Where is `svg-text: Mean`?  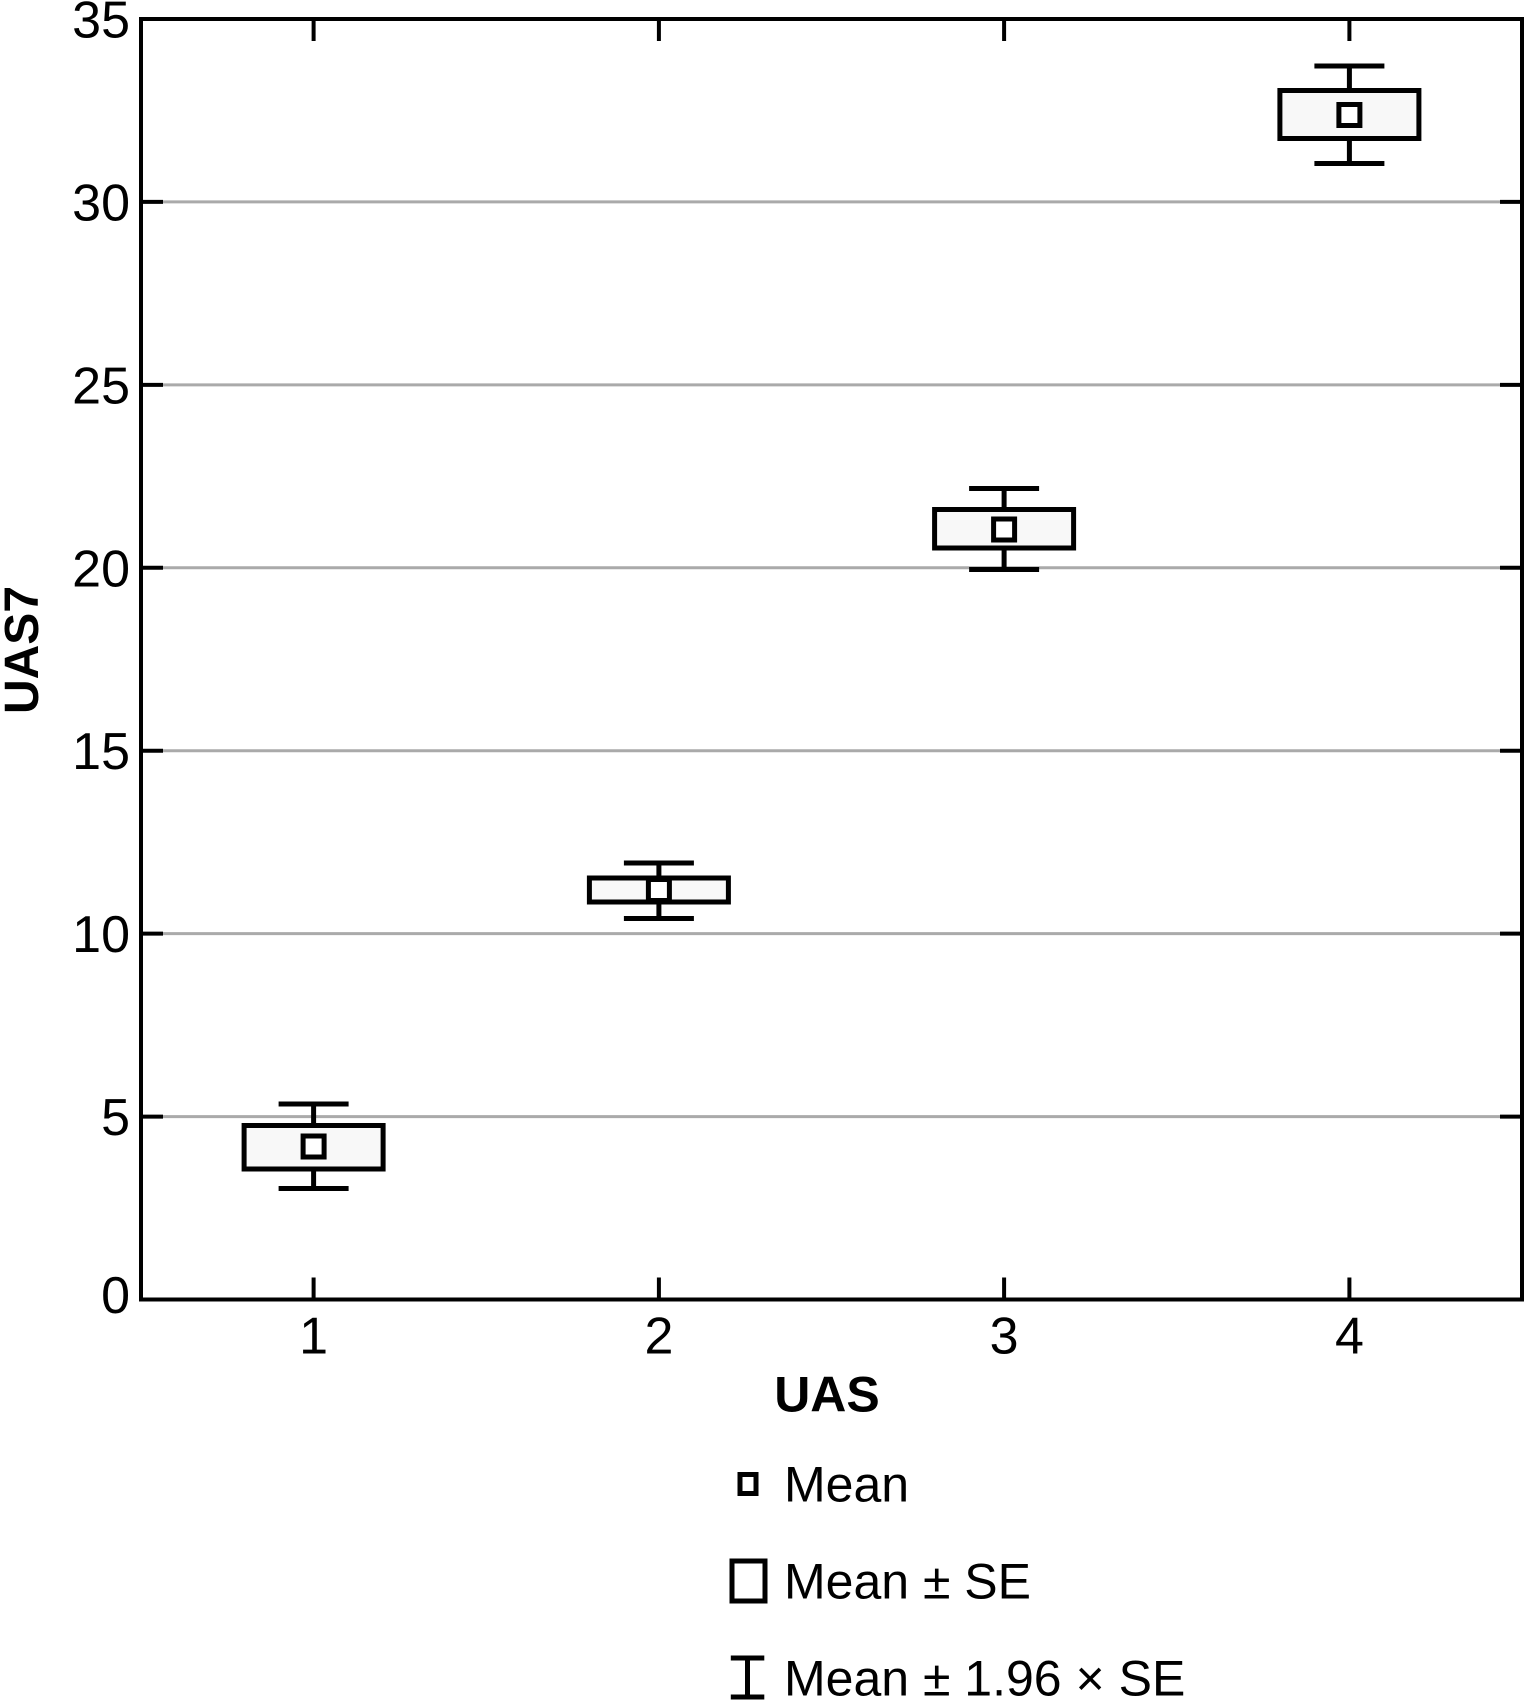
svg-text: Mean is located at coordinates (846, 1485).